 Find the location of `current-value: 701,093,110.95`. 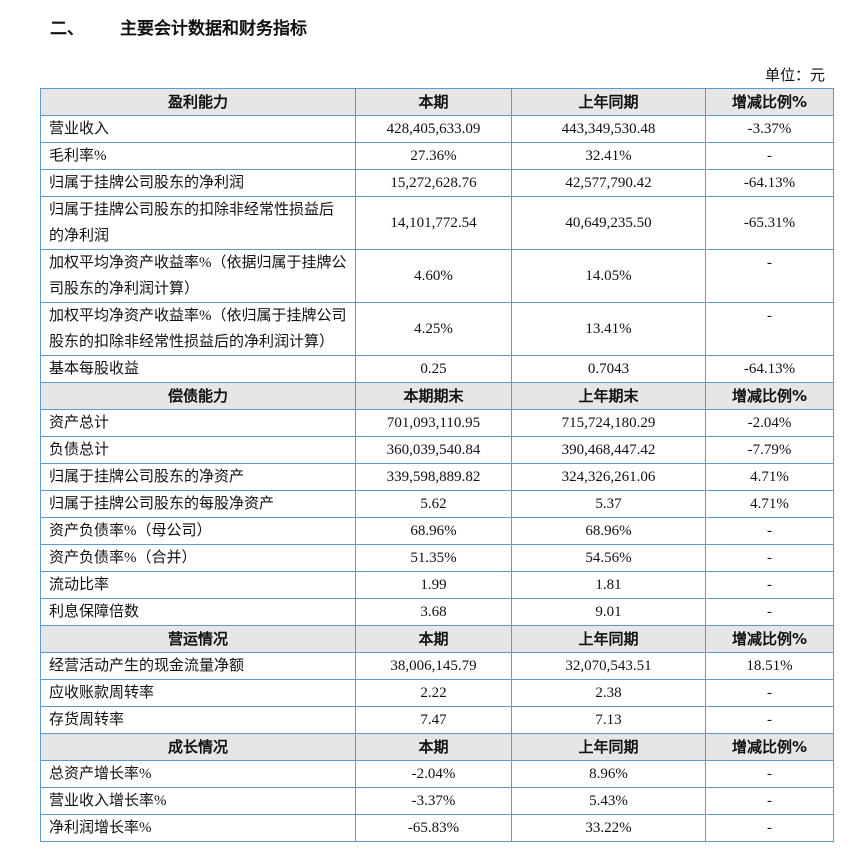

current-value: 701,093,110.95 is located at coordinates (433, 423).